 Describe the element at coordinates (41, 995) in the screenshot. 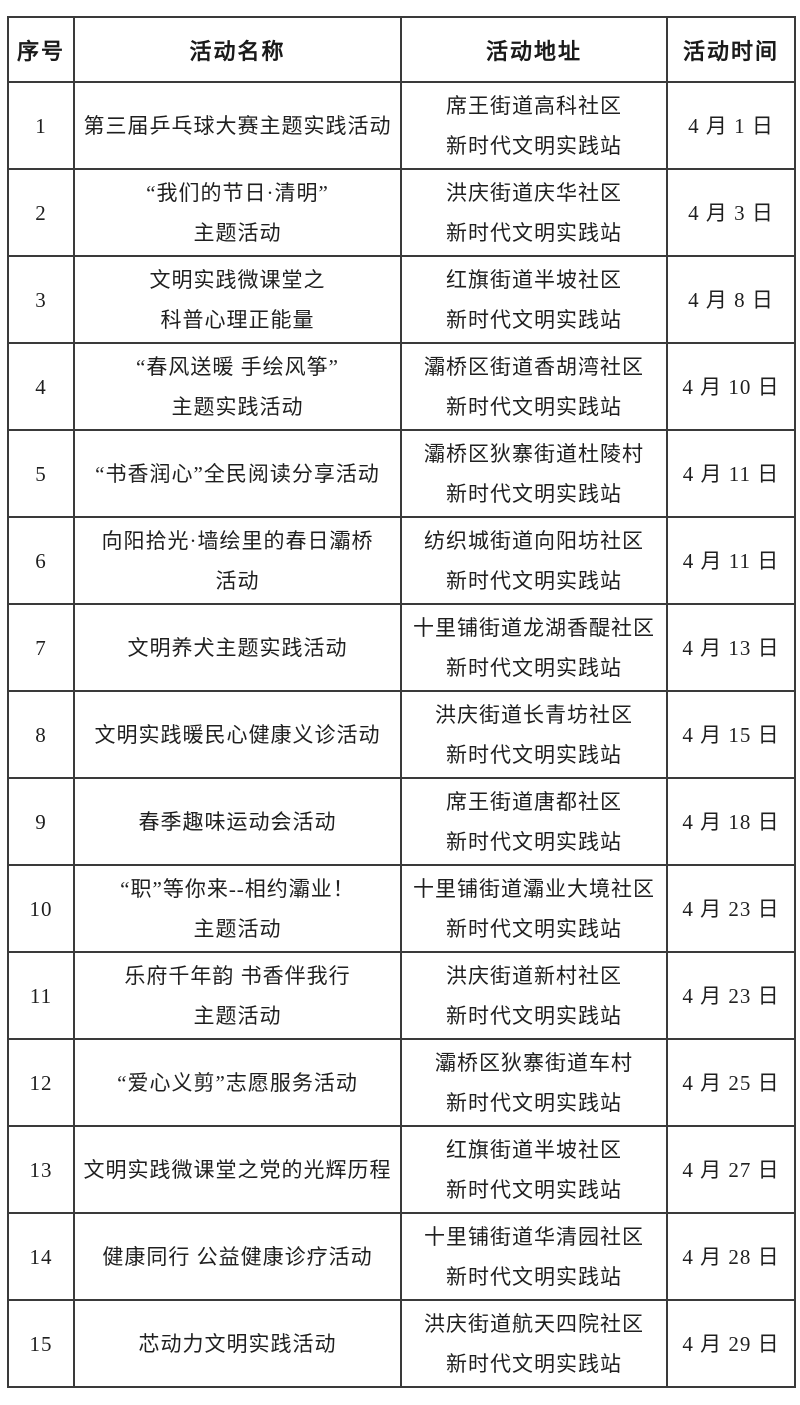

I see `row-number: 11` at that location.